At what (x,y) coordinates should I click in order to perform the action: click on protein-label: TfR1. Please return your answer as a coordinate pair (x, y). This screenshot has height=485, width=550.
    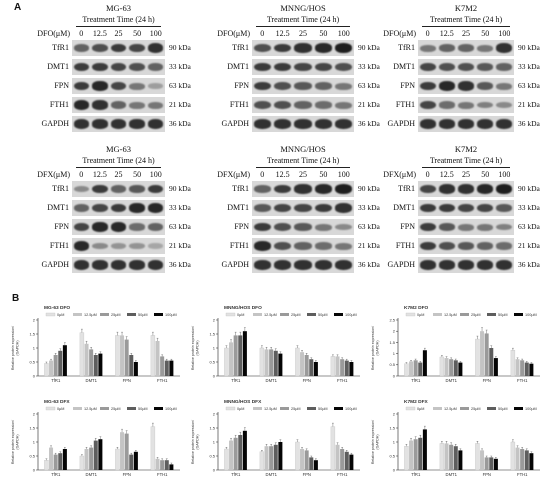
    Looking at the image, I should click on (60, 188).